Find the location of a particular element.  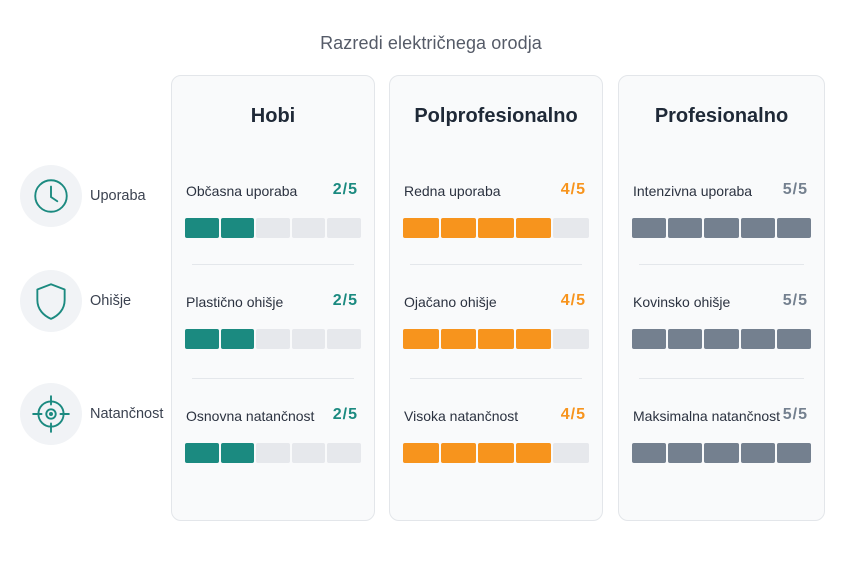

crosshair-icon is located at coordinates (51, 414).